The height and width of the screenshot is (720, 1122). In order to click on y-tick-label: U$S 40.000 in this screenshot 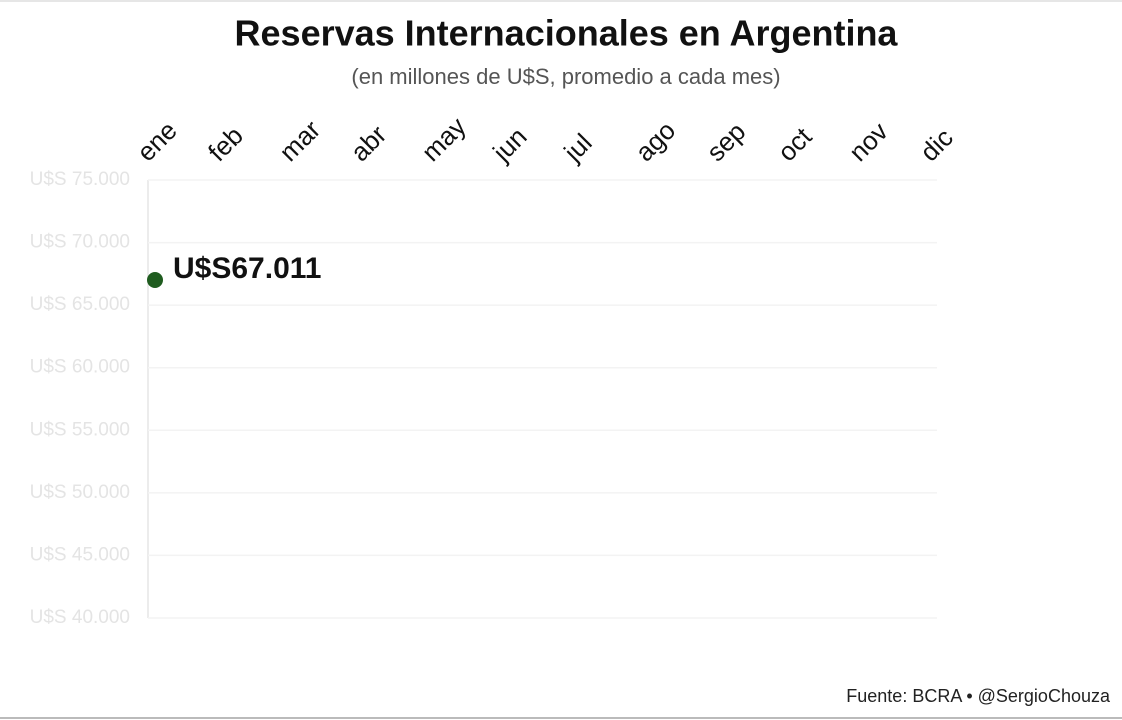, I will do `click(80, 617)`.